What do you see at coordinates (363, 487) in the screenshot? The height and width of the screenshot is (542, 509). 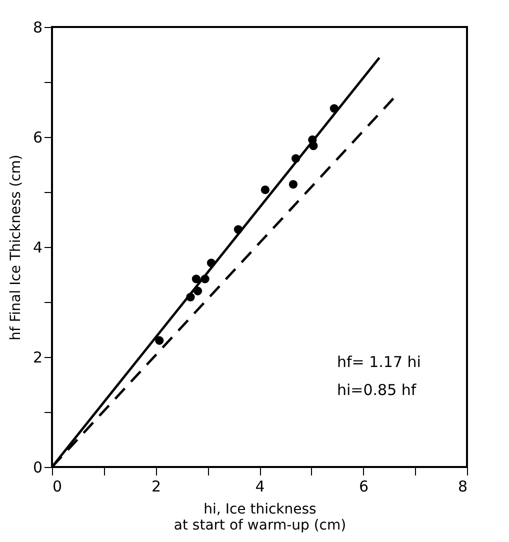 I see `x-tick-label: 6` at bounding box center [363, 487].